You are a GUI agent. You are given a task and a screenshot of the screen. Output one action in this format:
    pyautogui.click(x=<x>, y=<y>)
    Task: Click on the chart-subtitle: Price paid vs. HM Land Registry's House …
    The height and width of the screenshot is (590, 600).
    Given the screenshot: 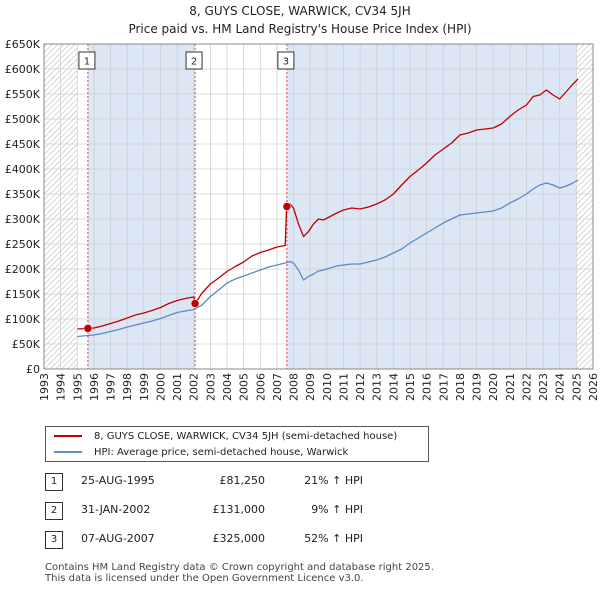 What is the action you would take?
    pyautogui.click(x=300, y=29)
    